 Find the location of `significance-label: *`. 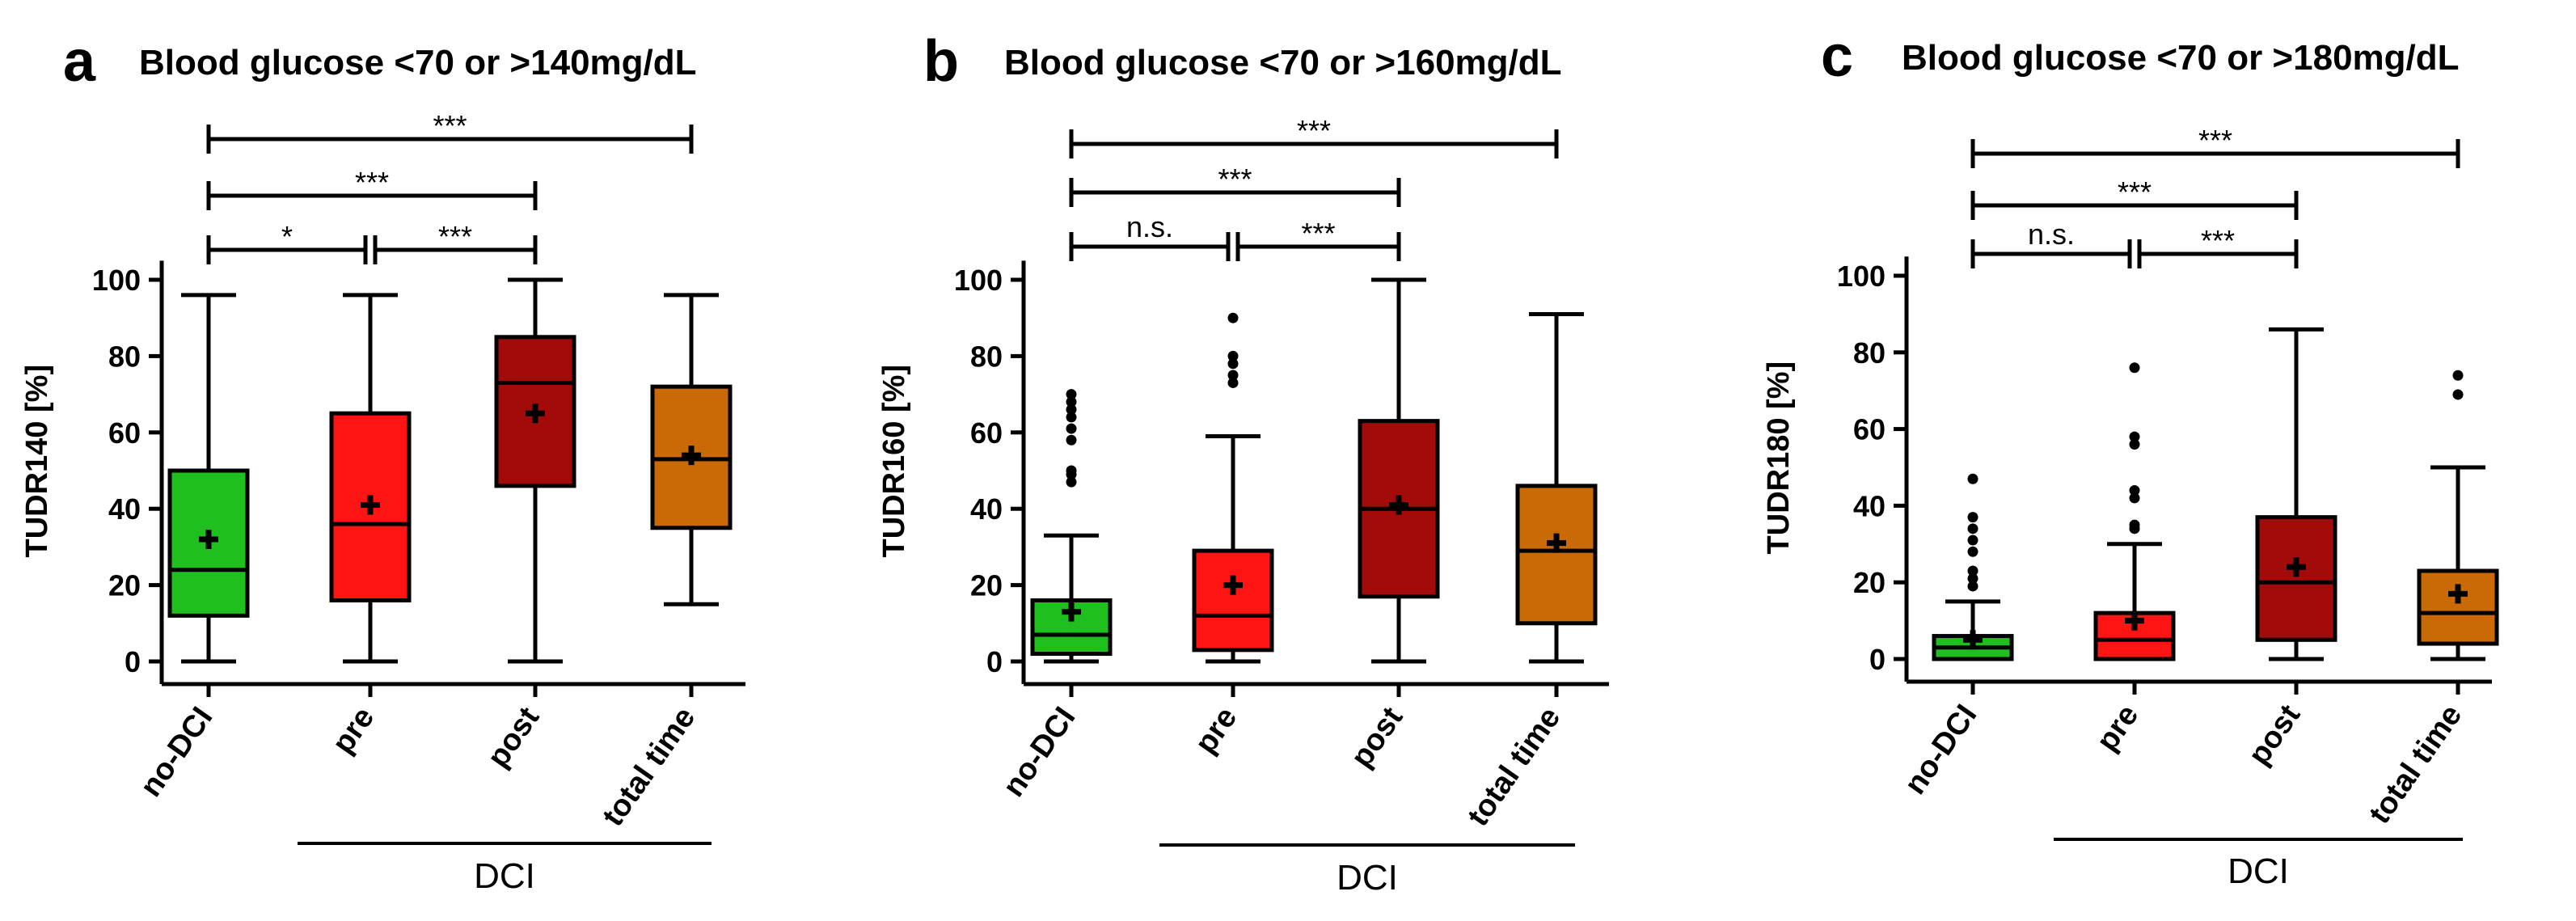

significance-label: * is located at coordinates (287, 236).